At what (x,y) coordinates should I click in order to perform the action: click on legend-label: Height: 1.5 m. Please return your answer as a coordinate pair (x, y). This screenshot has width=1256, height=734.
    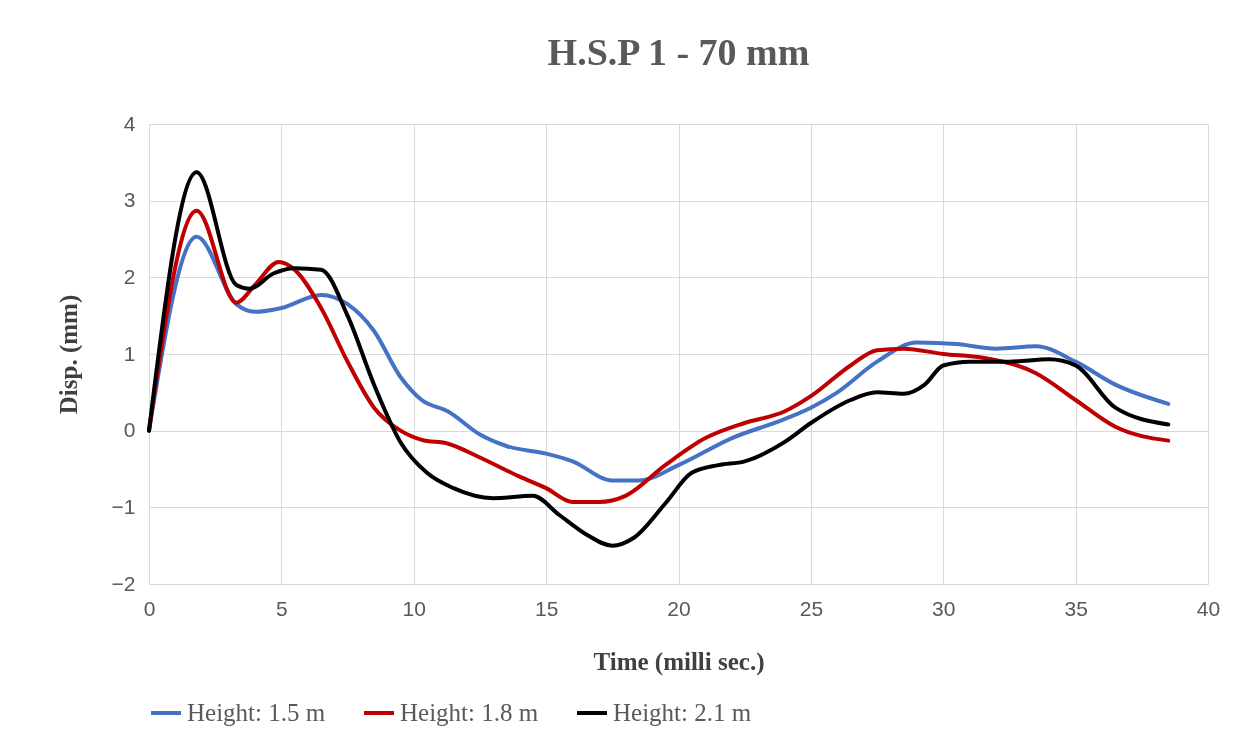
    Looking at the image, I should click on (256, 712).